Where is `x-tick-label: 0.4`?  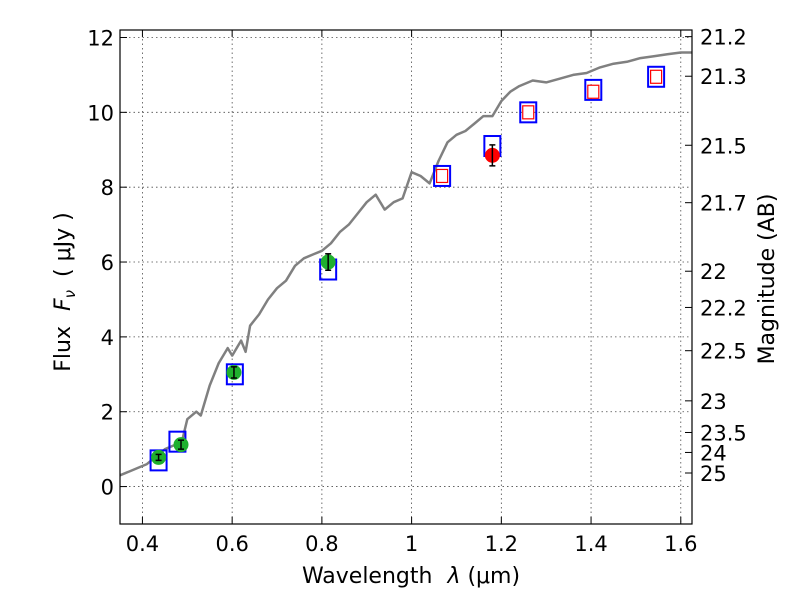
x-tick-label: 0.4 is located at coordinates (142, 544).